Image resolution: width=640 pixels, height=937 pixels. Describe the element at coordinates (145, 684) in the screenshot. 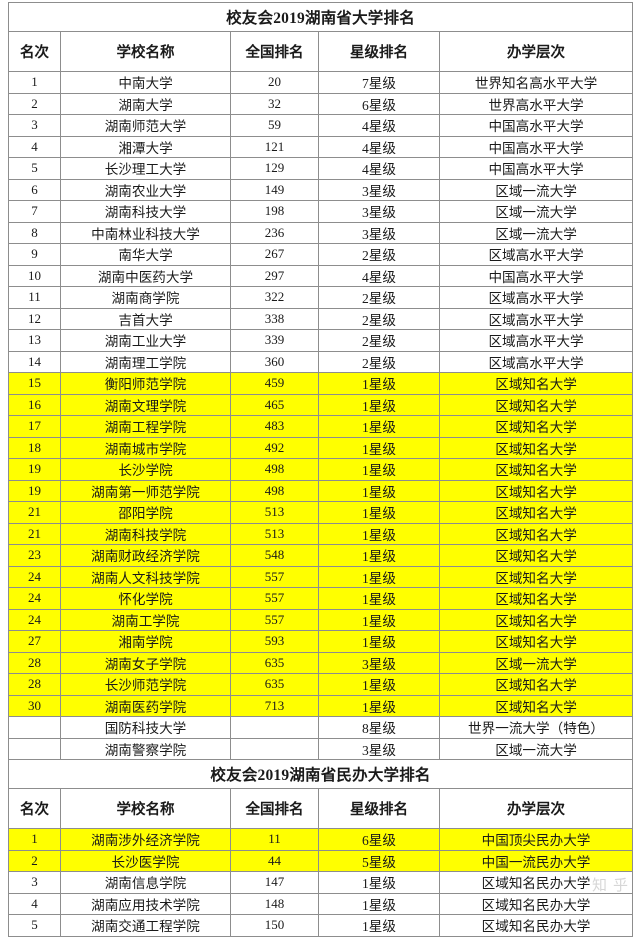

I see `school-name-cell: 长沙师范学院` at that location.